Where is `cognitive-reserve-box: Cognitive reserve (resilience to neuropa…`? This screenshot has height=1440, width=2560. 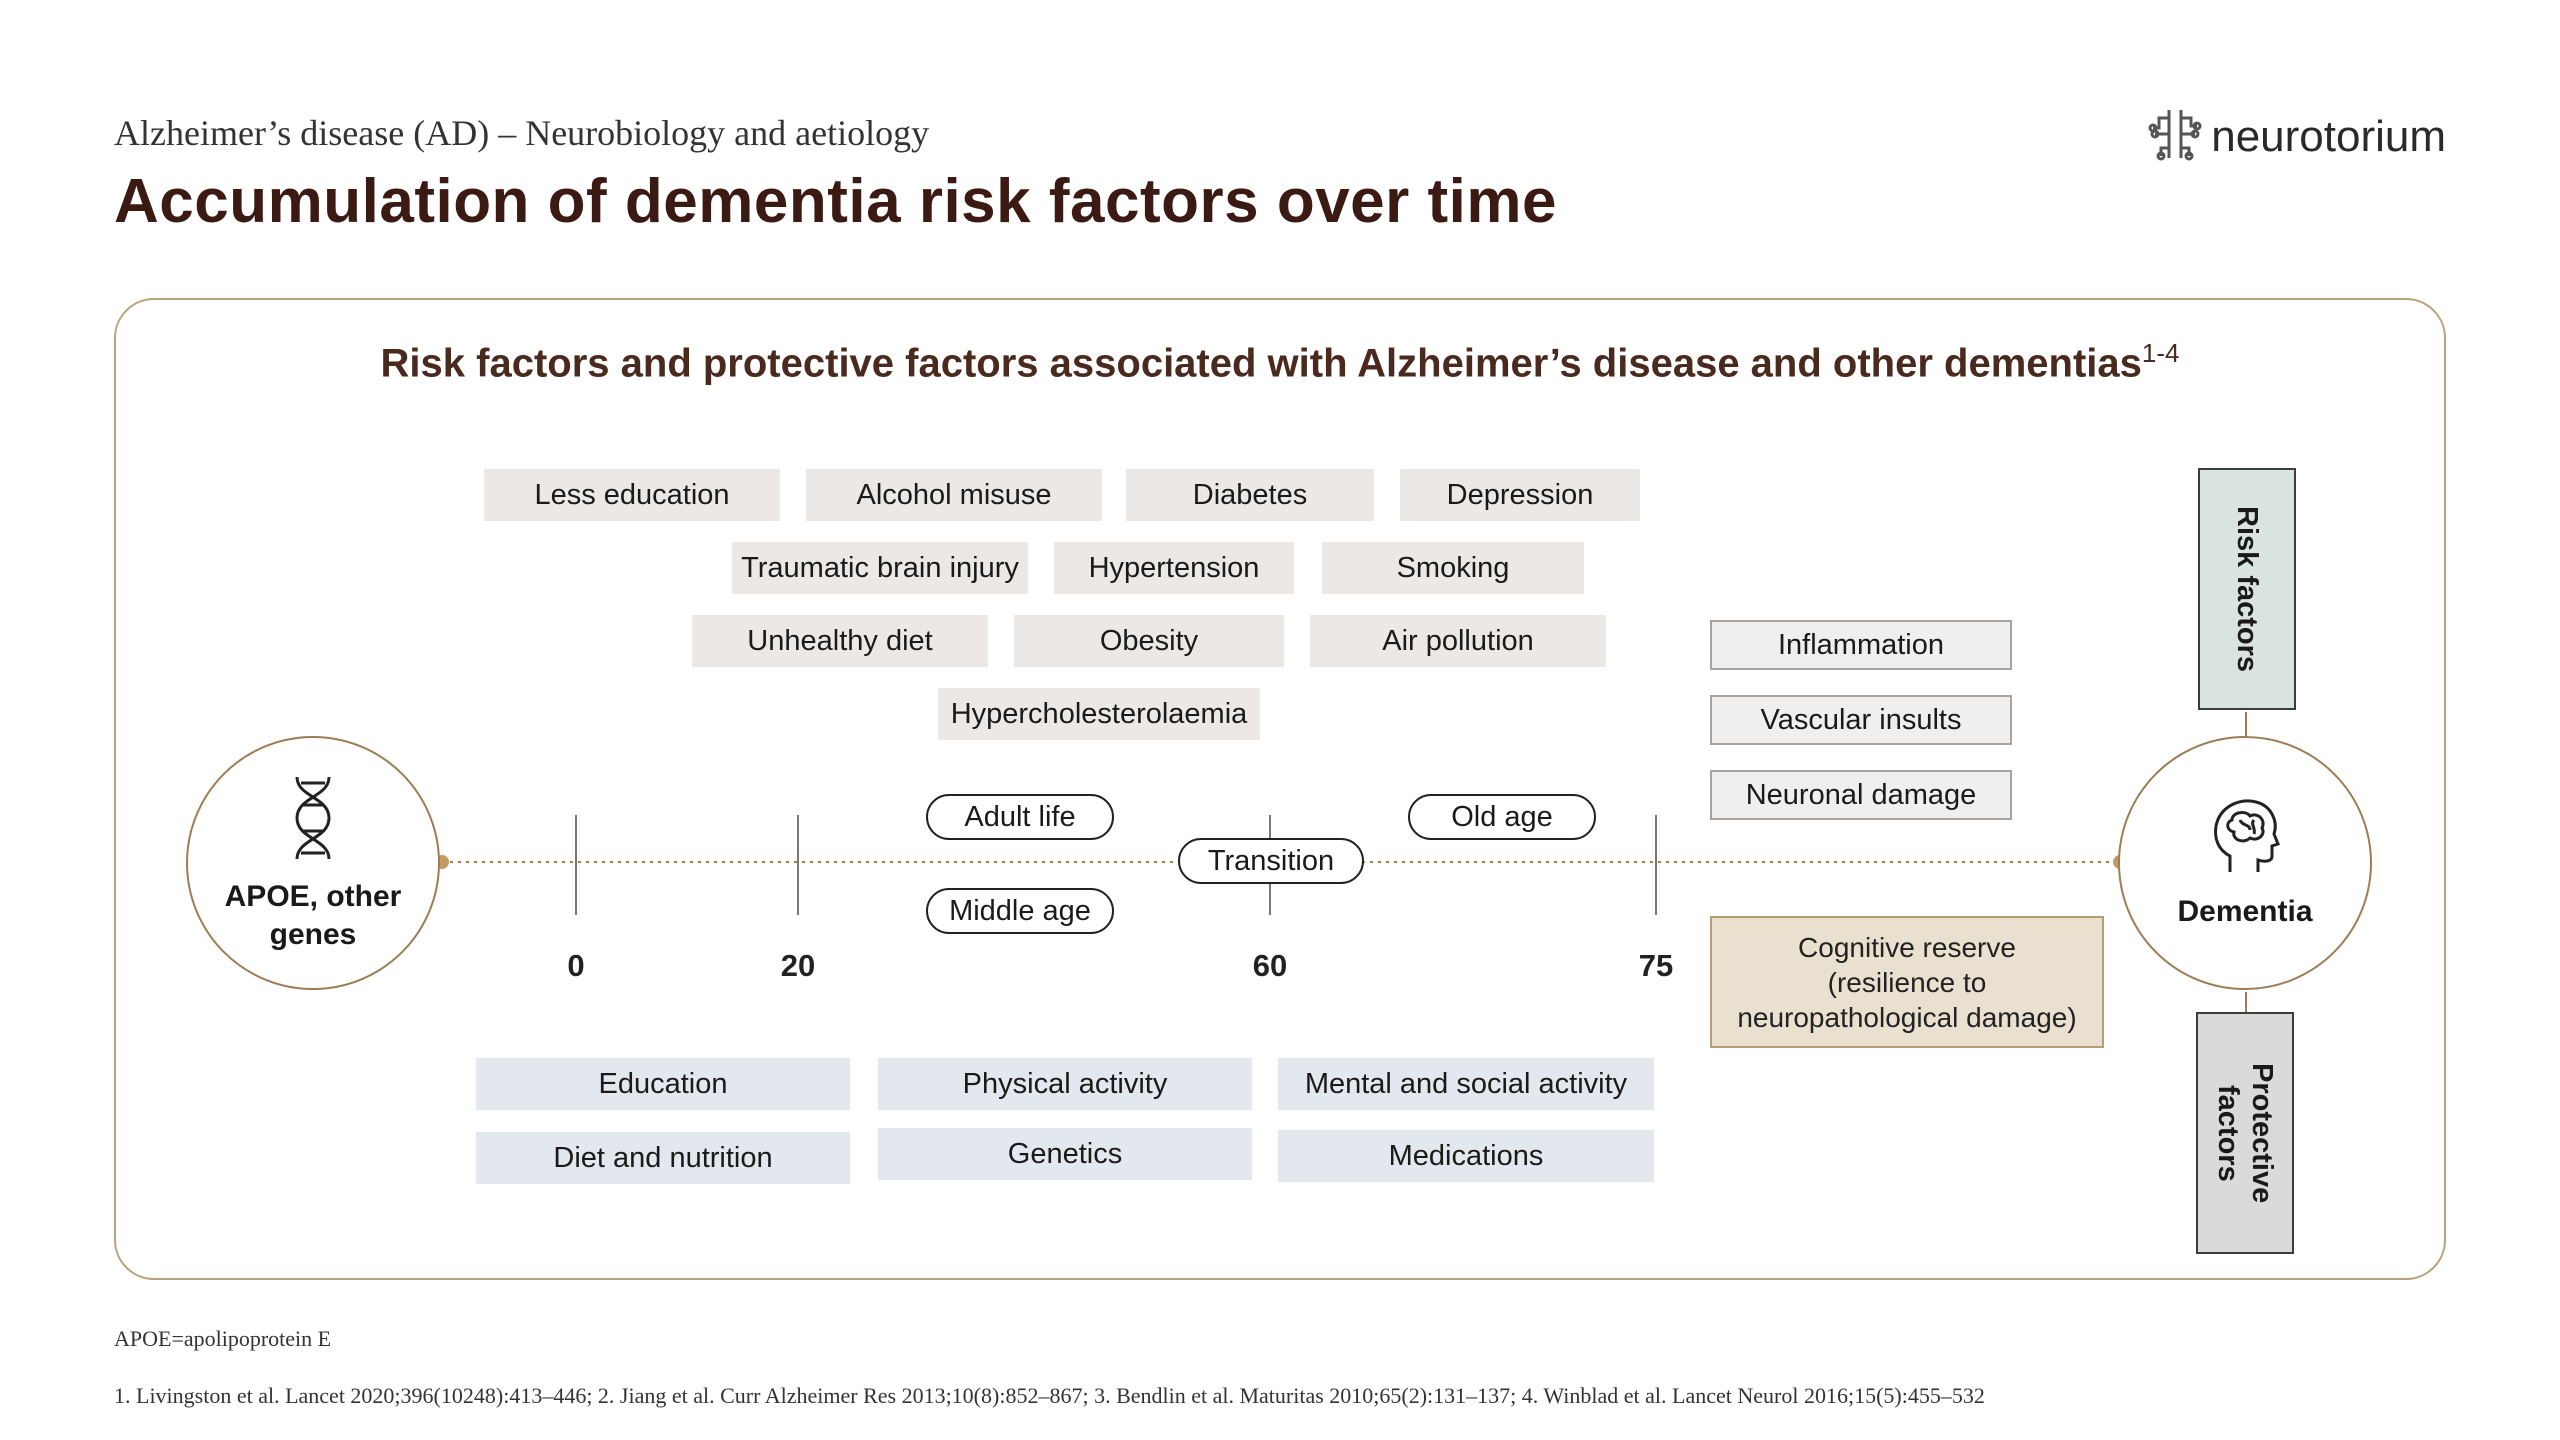
cognitive-reserve-box: Cognitive reserve (resilience to neuropa… is located at coordinates (1907, 982).